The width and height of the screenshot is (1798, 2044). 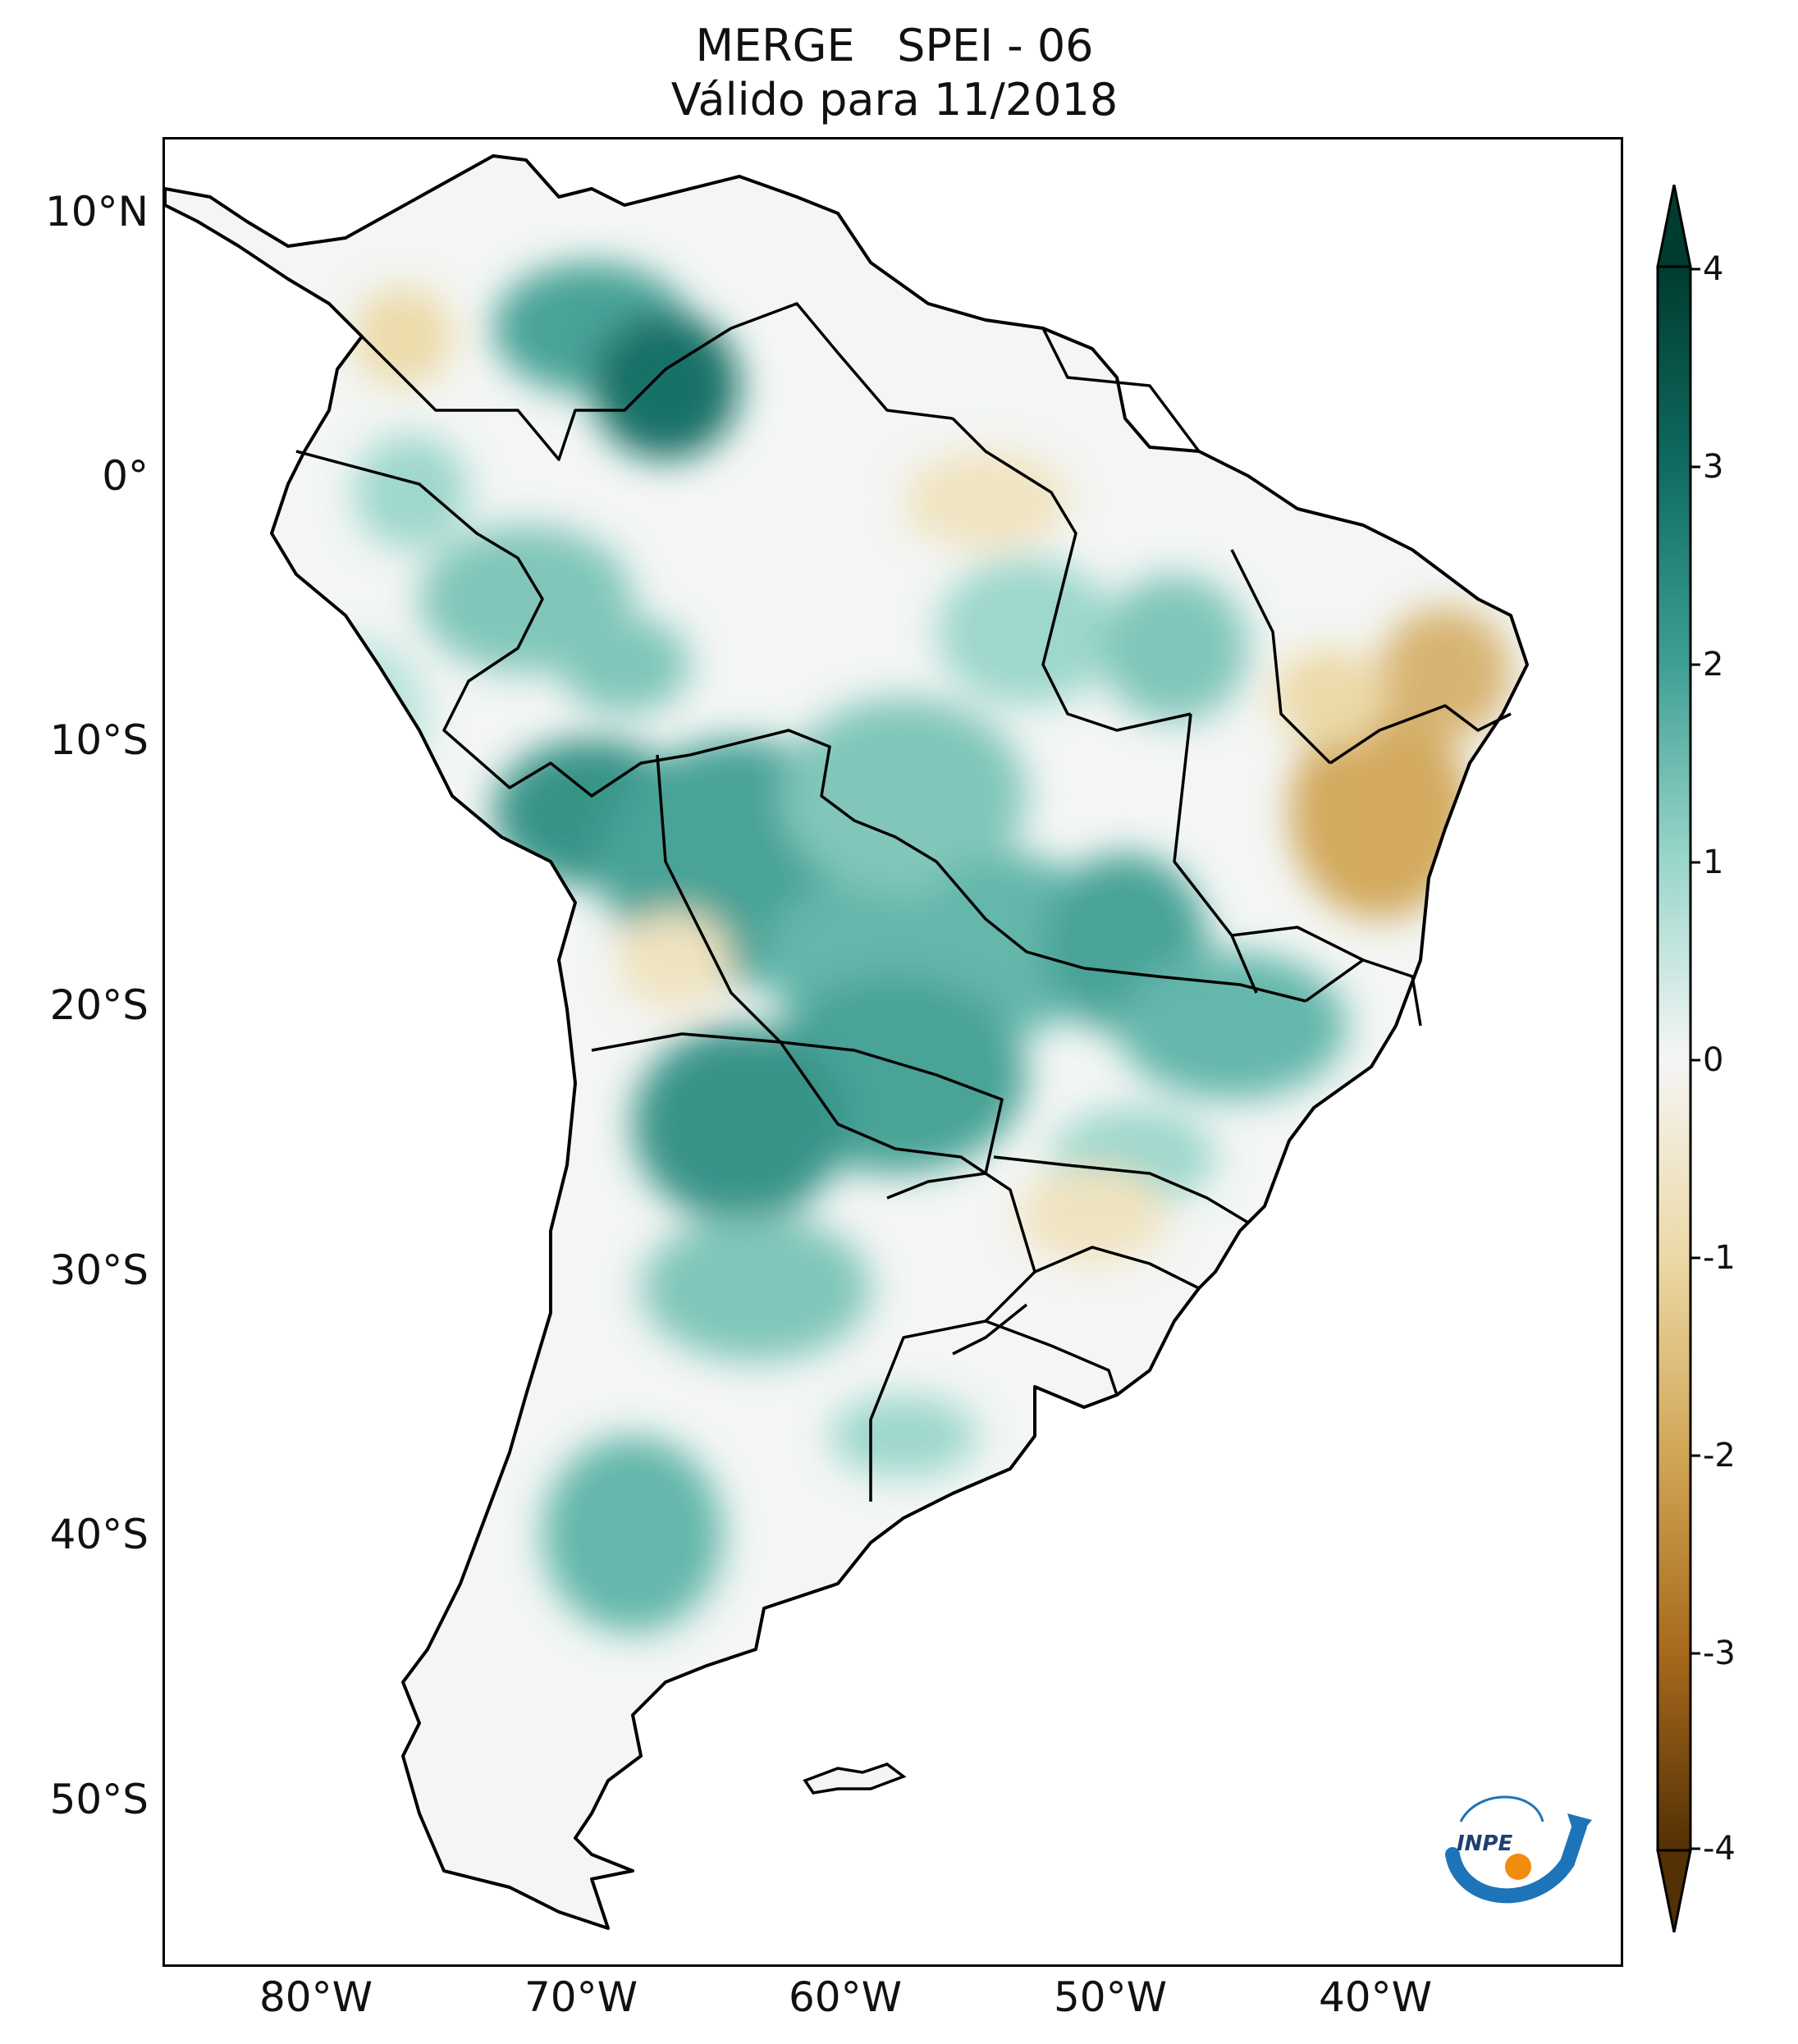 What do you see at coordinates (1674, 1890) in the screenshot?
I see `colorbar-extend-bottom` at bounding box center [1674, 1890].